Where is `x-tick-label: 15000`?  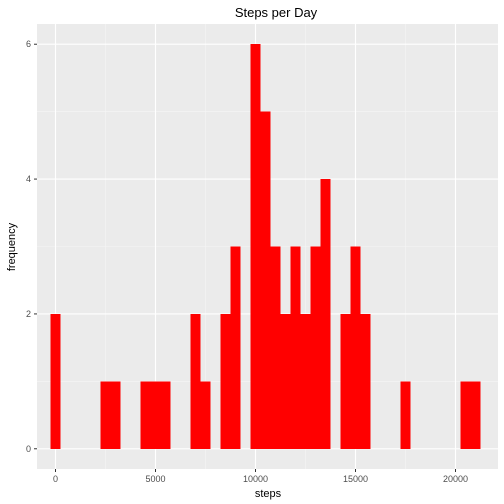
x-tick-label: 15000 is located at coordinates (355, 479).